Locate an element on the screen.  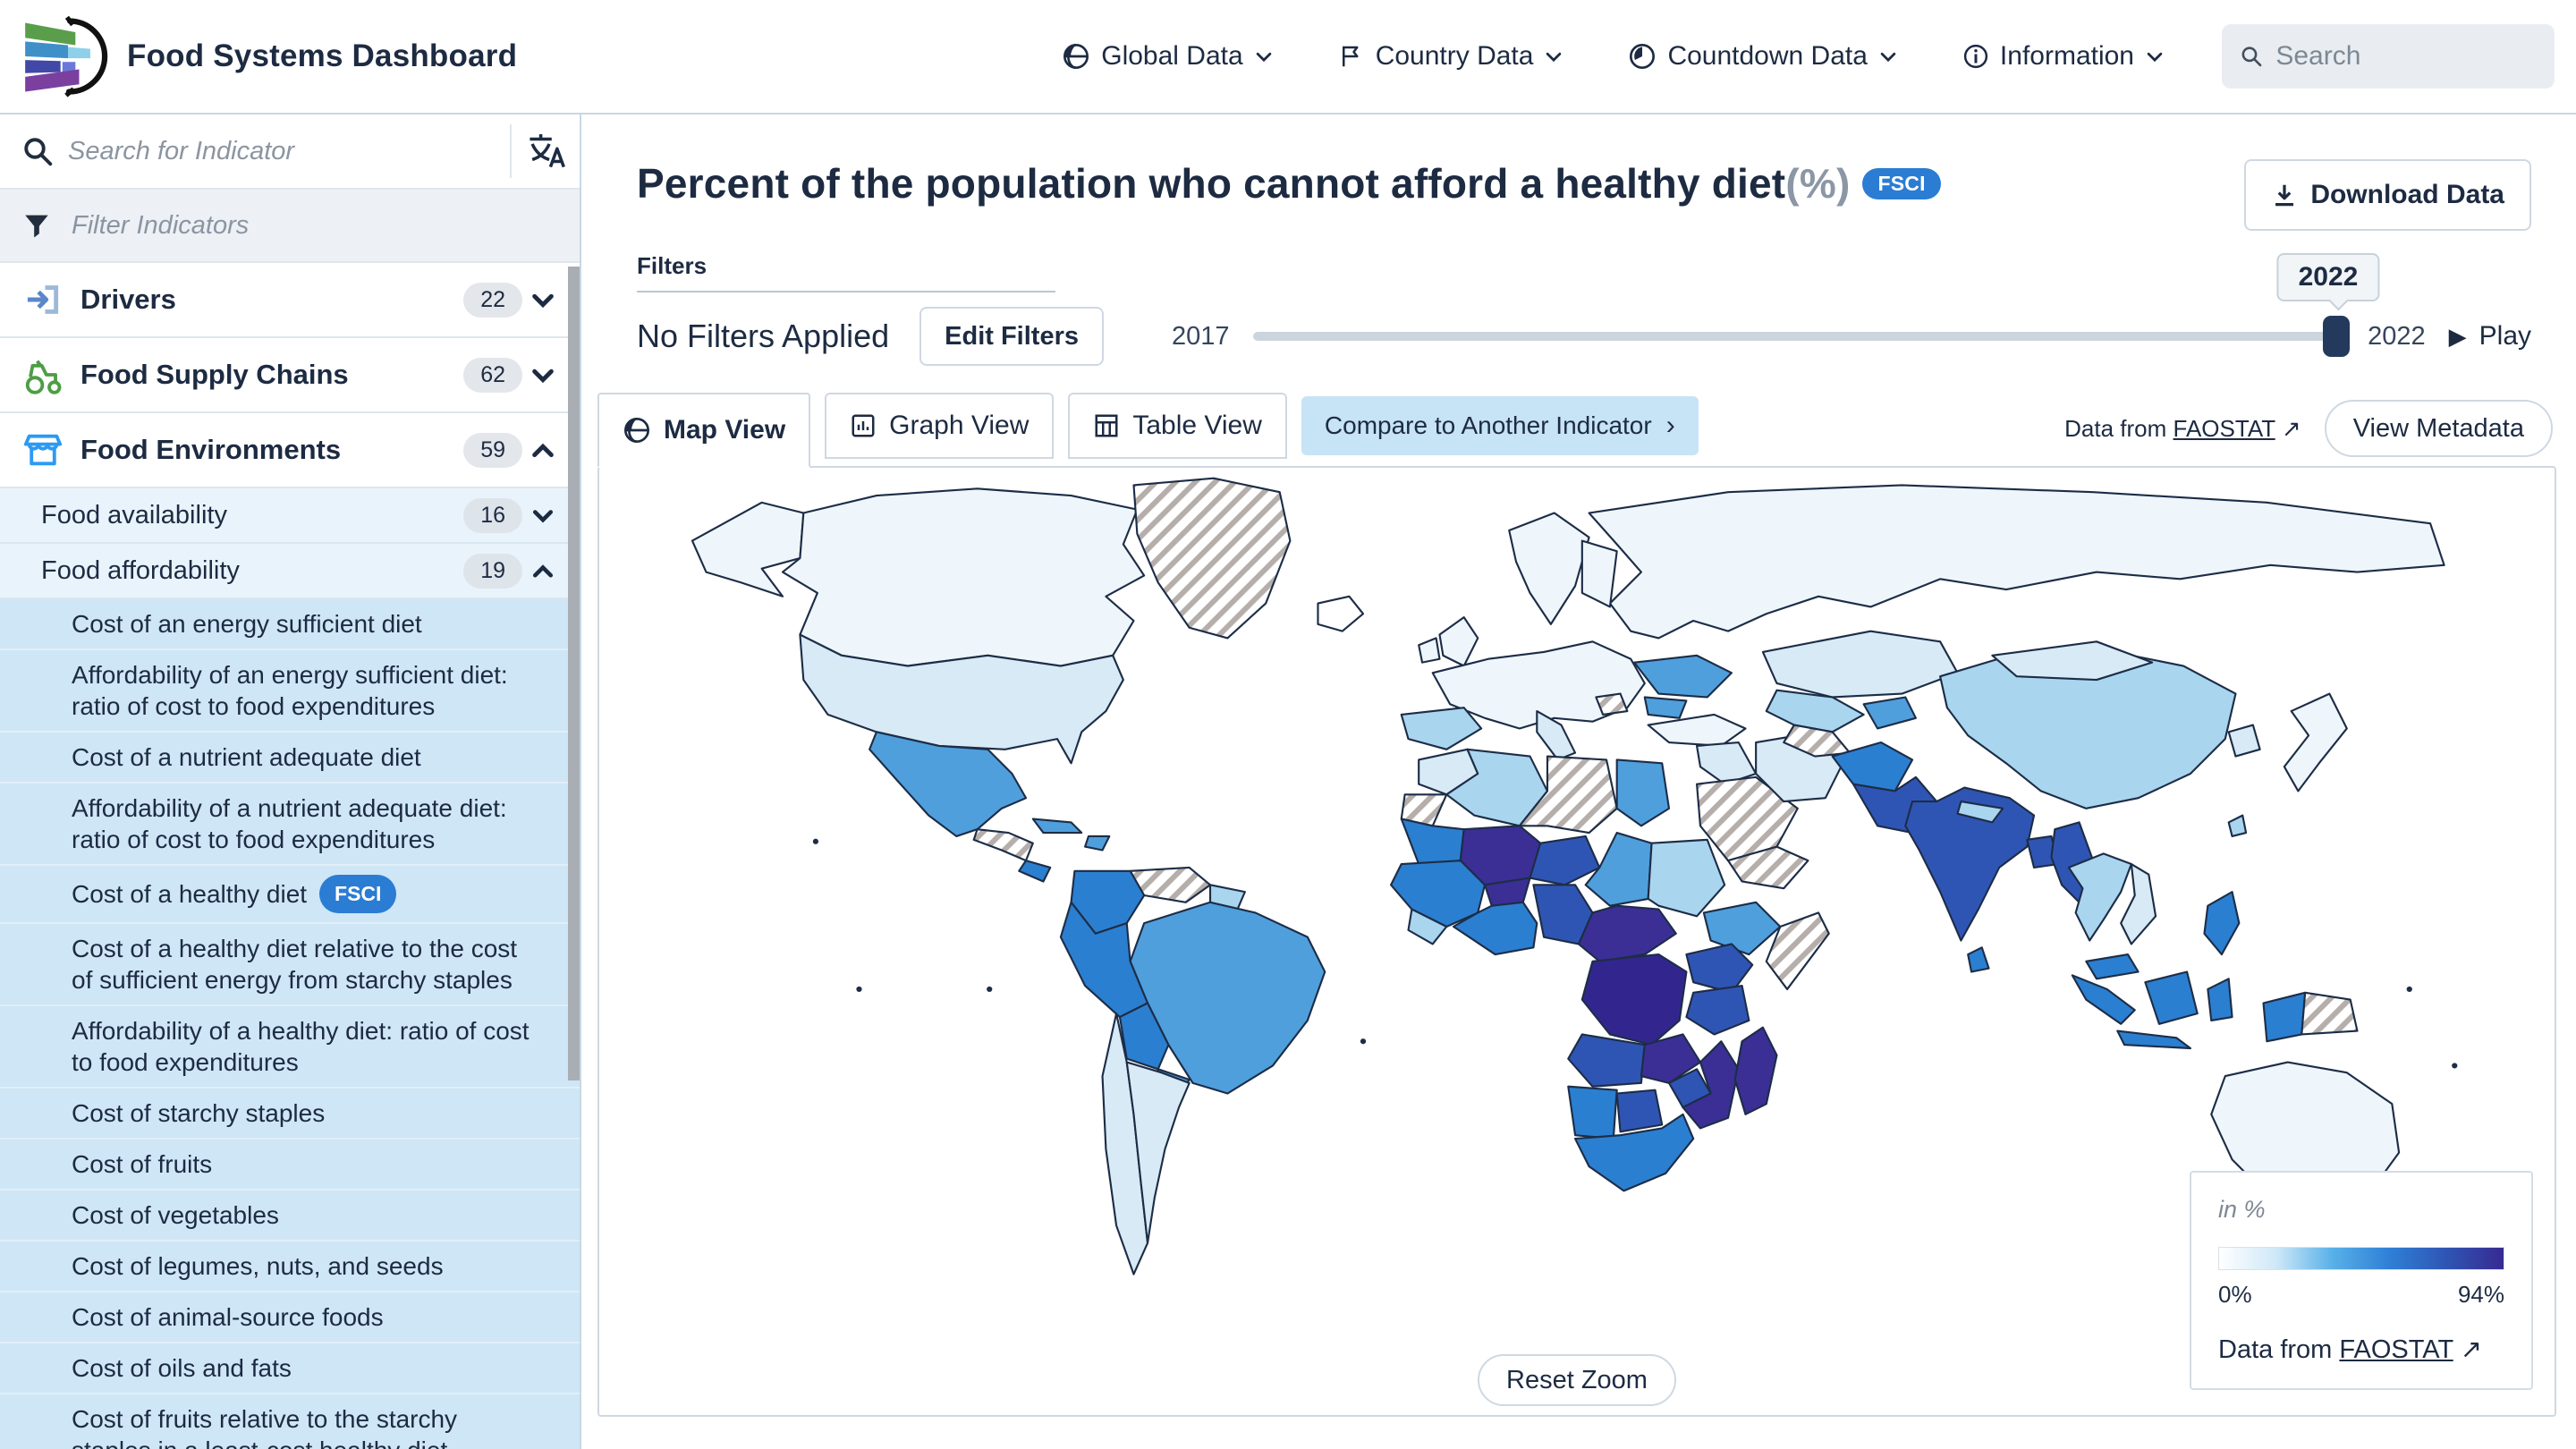
region-niger is located at coordinates (1565, 860).